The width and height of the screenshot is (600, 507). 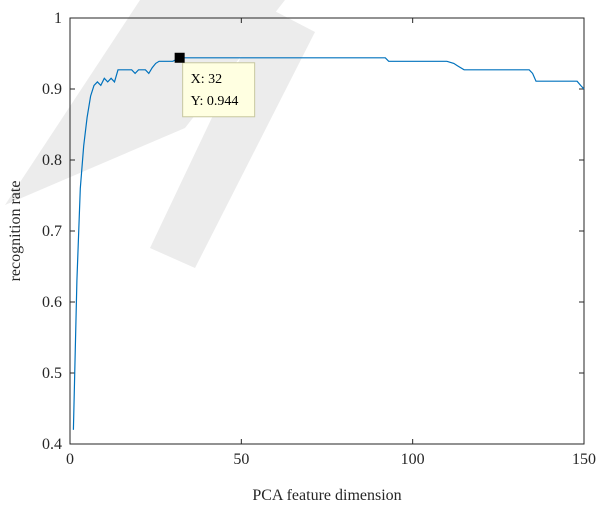 What do you see at coordinates (219, 90) in the screenshot?
I see `data-tip-box` at bounding box center [219, 90].